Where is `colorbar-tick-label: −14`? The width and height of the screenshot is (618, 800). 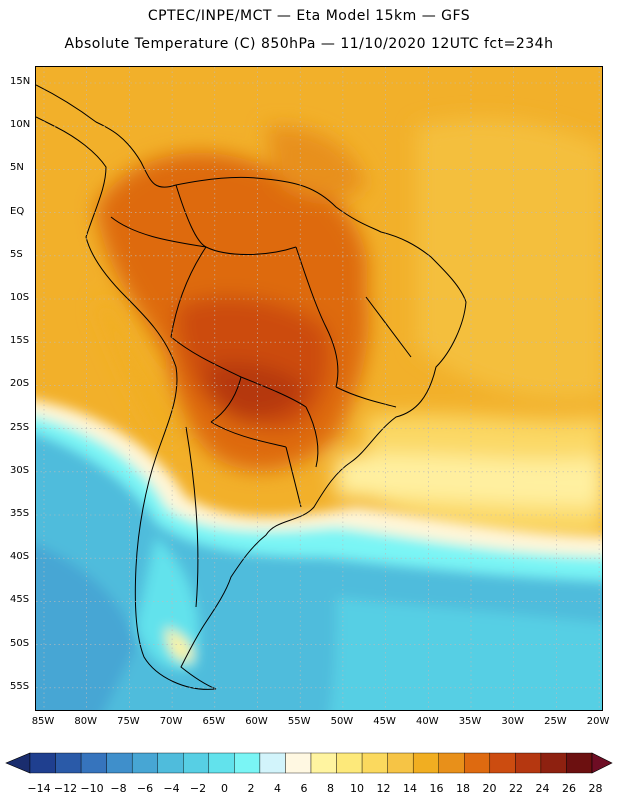 colorbar-tick-label: −14 is located at coordinates (39, 788).